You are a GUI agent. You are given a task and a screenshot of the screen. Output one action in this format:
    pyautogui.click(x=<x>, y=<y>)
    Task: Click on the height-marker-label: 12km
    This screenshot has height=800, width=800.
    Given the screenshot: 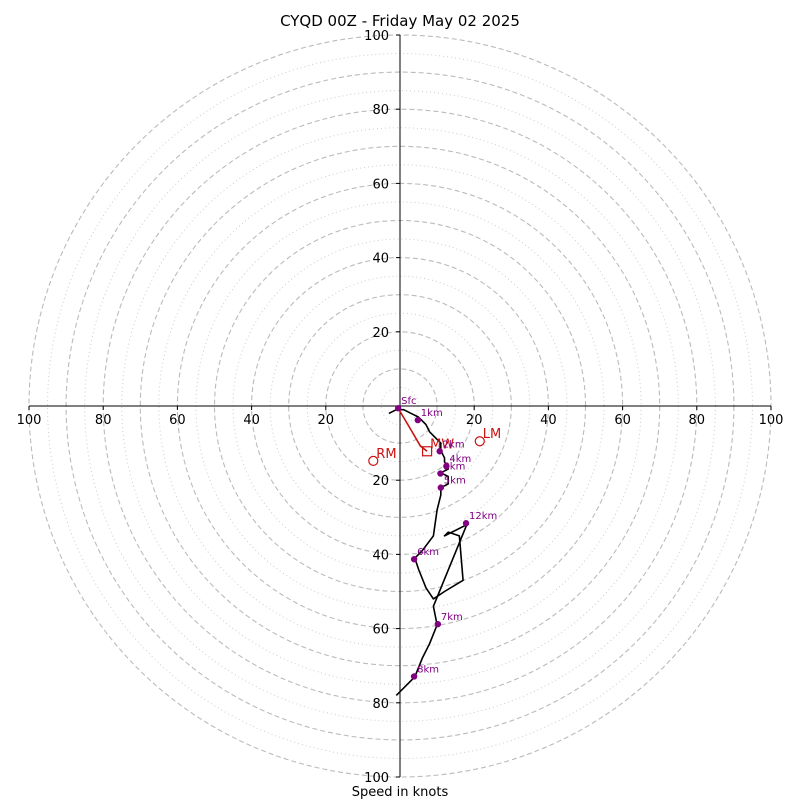 What is the action you would take?
    pyautogui.click(x=483, y=516)
    